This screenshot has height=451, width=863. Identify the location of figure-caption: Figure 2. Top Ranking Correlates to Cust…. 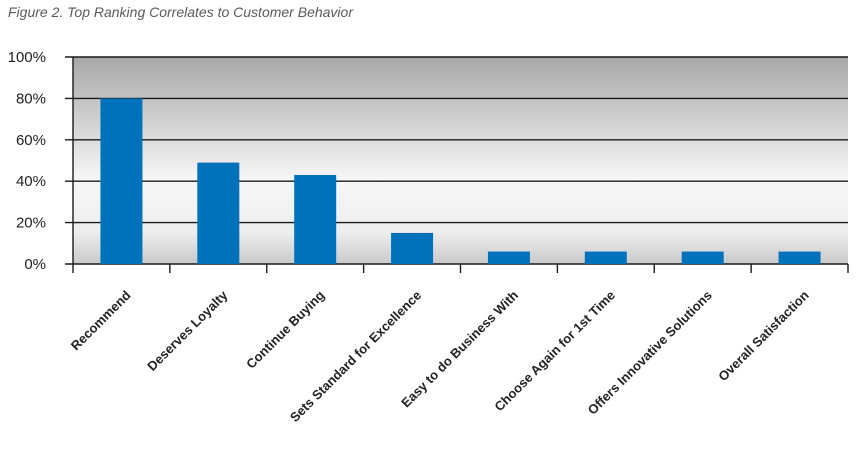
(180, 12).